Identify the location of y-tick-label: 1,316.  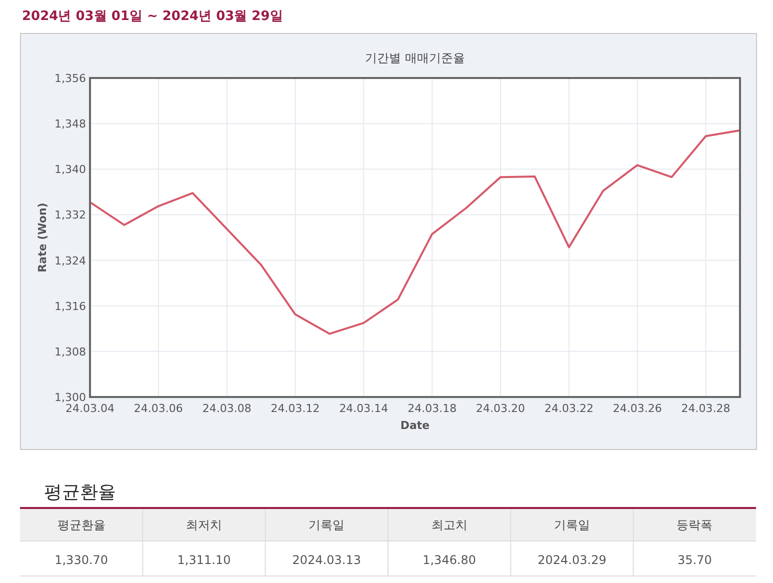
(70, 306).